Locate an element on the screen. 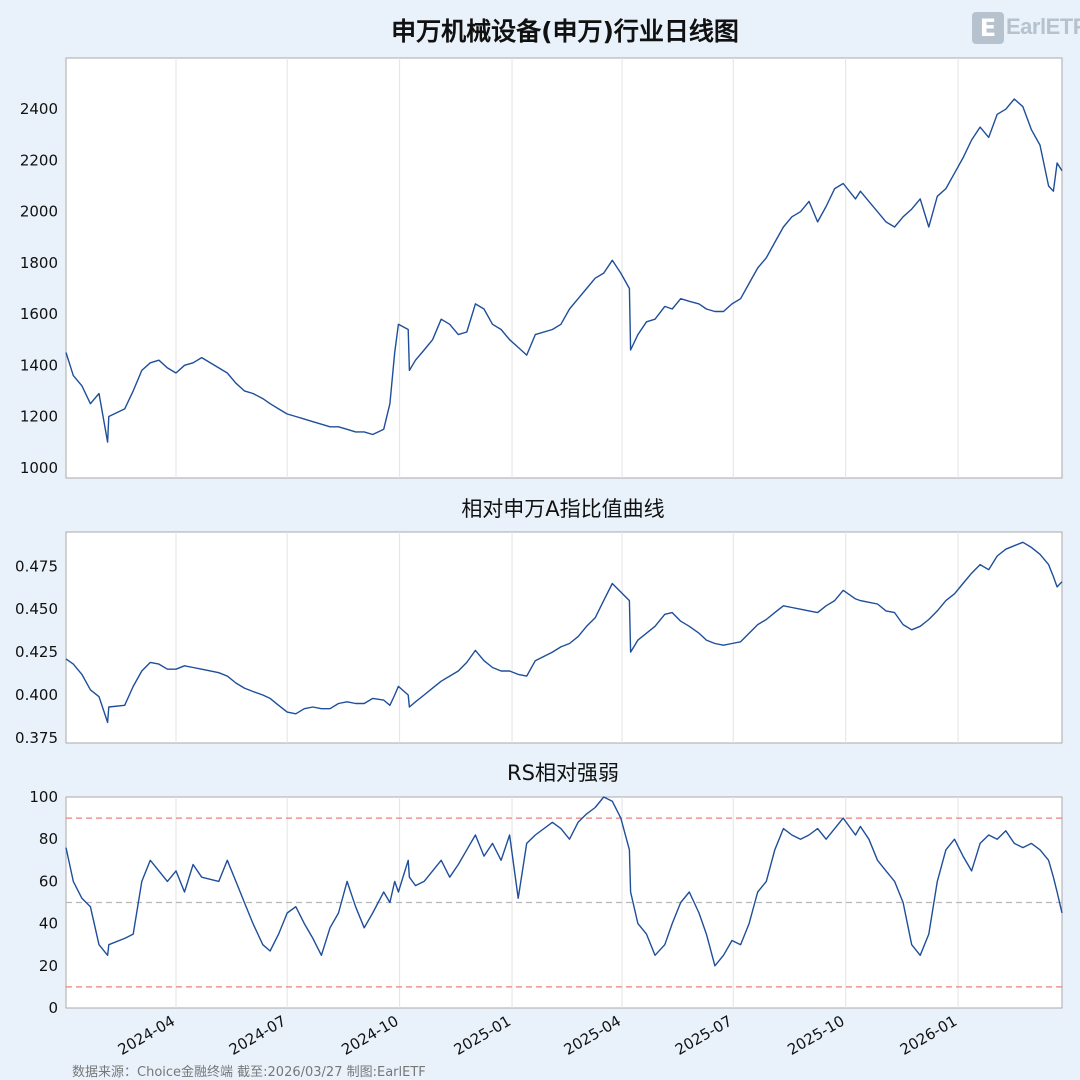 The width and height of the screenshot is (1080, 1080). y-tick-label: 0.400 is located at coordinates (36, 695).